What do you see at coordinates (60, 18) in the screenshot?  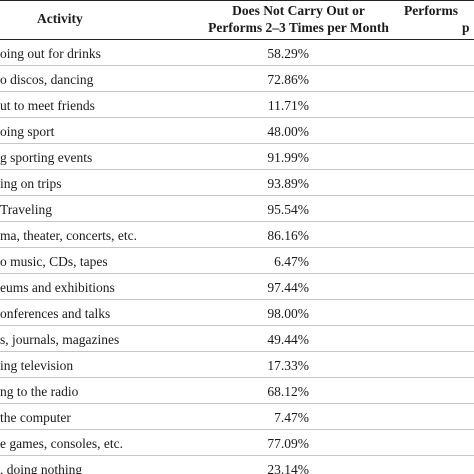 I see `header-activity-label: Activity` at bounding box center [60, 18].